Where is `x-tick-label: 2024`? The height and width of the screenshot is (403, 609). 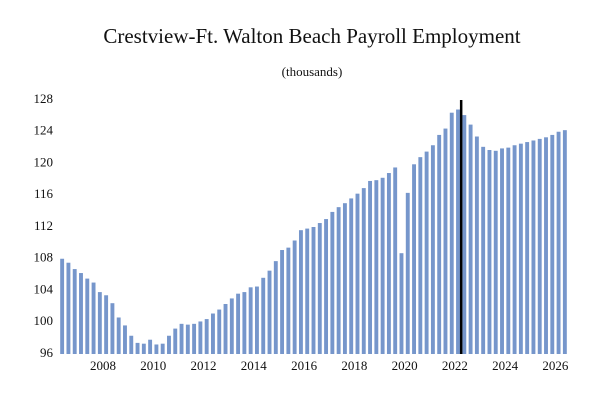 x-tick-label: 2024 is located at coordinates (505, 365).